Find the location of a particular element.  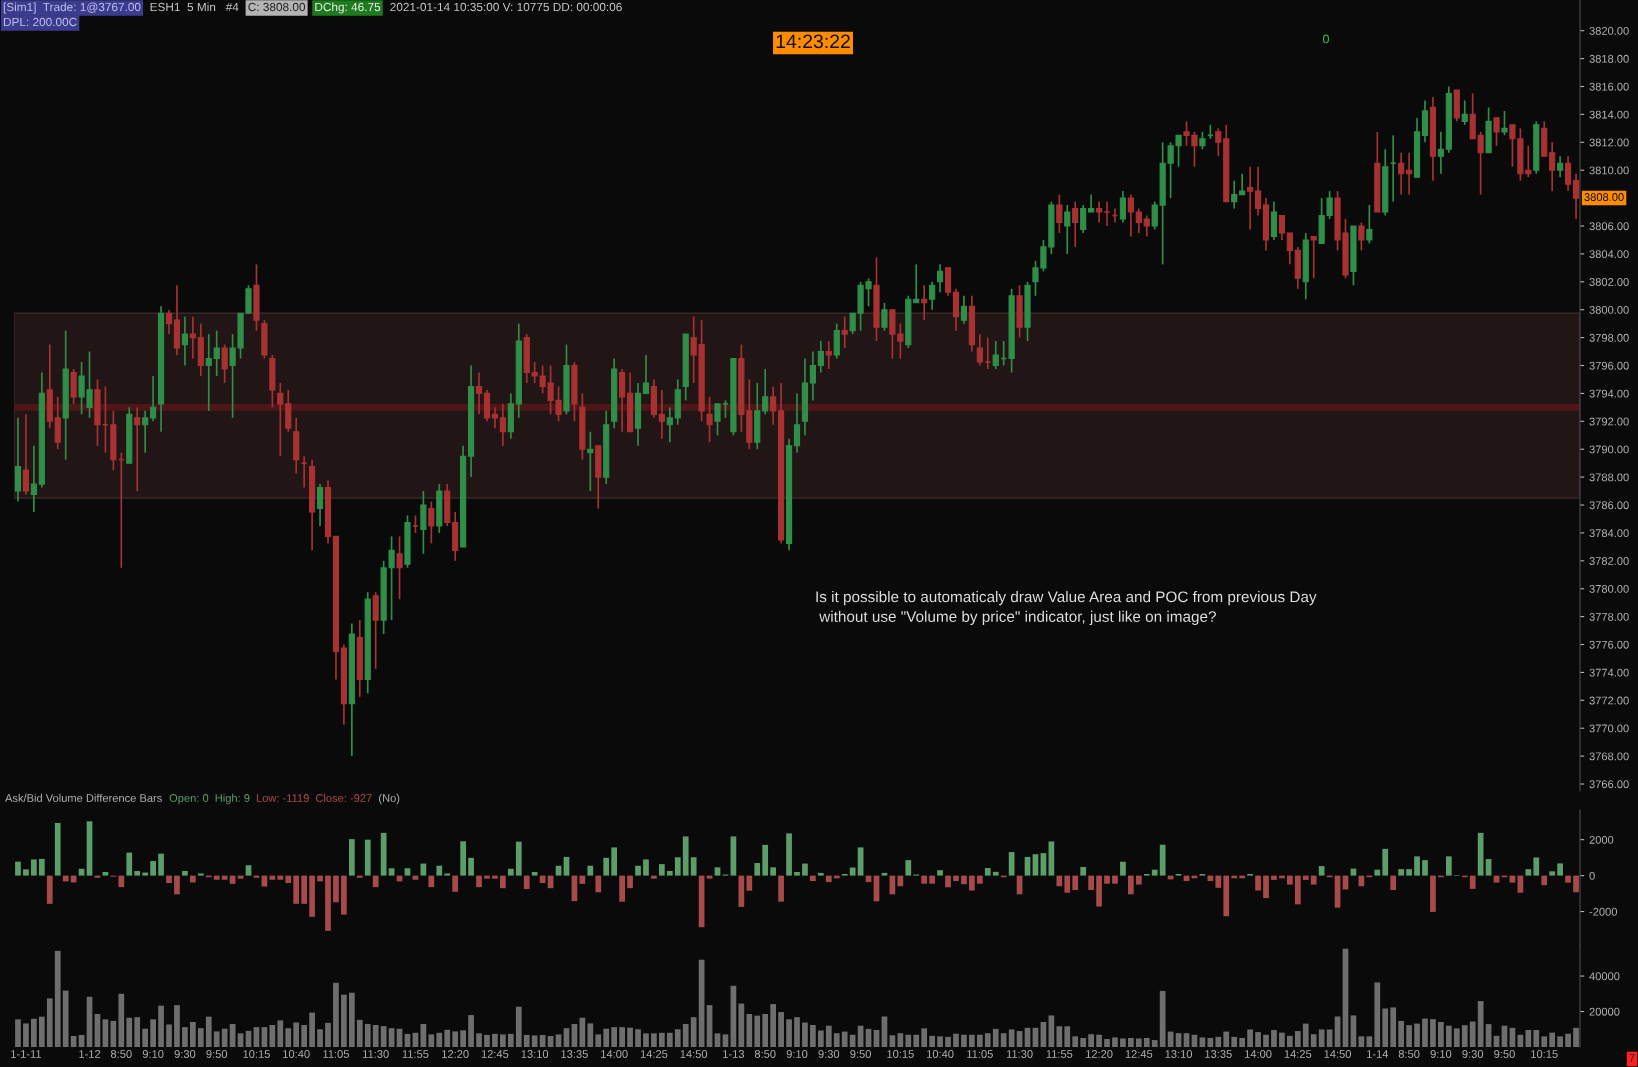

annotation: DPL: 200.00C is located at coordinates (40, 22).